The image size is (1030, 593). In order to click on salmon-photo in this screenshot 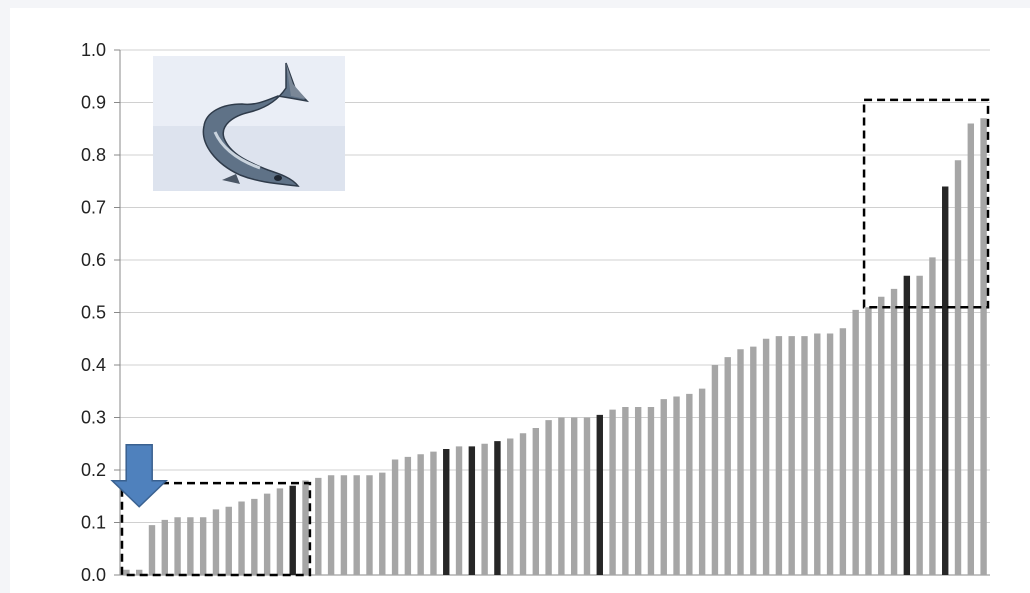, I will do `click(249, 123)`.